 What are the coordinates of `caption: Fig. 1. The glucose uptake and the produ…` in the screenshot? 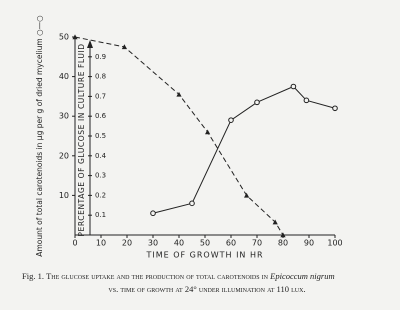 It's located at (207, 283).